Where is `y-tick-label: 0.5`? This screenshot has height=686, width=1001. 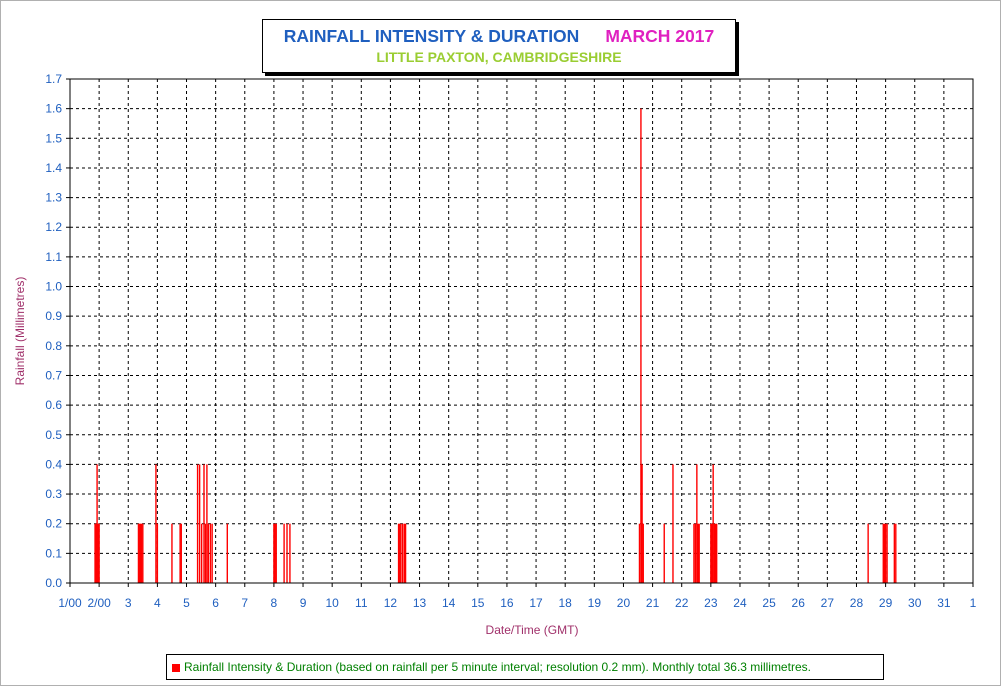
y-tick-label: 0.5 is located at coordinates (53, 435).